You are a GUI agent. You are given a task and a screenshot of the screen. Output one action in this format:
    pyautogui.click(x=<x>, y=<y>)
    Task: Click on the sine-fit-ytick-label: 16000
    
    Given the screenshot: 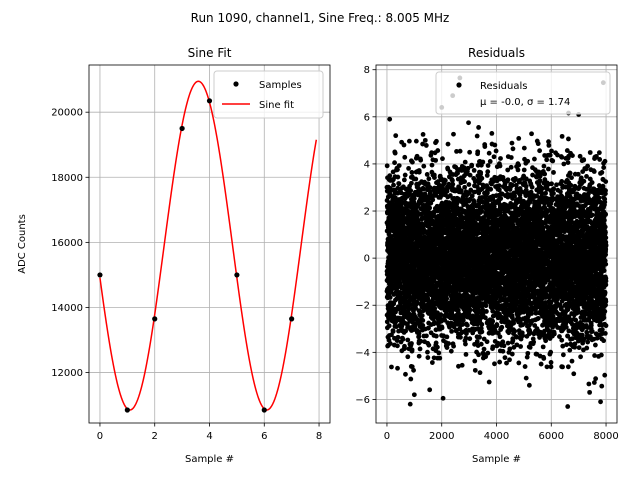 What is the action you would take?
    pyautogui.click(x=67, y=243)
    